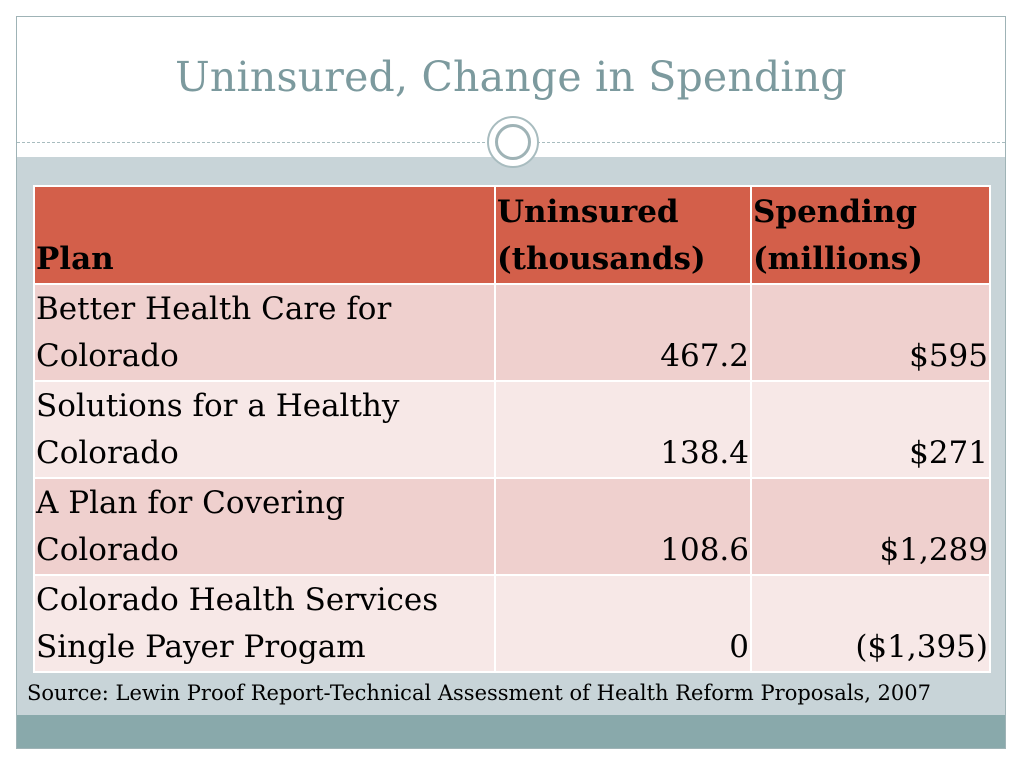  I want to click on uninsured-cell: 108.6, so click(623, 526).